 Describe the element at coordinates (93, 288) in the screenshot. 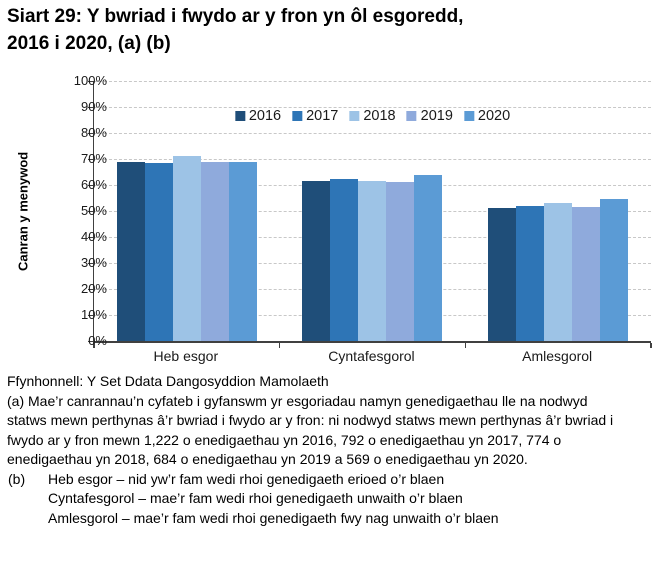

I see `y-tick-label: 20%` at that location.